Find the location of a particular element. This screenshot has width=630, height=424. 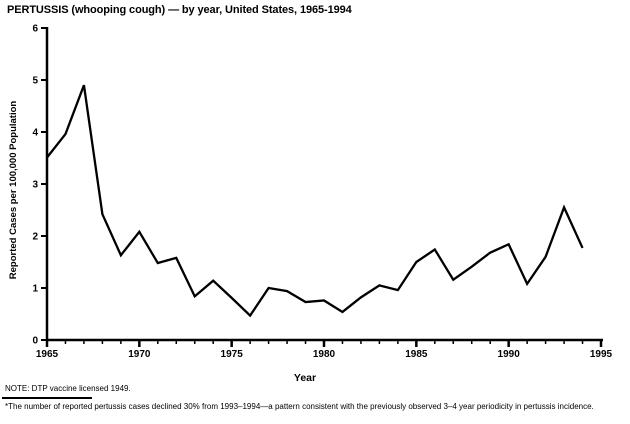

footnote-marker: * is located at coordinates (7, 406).